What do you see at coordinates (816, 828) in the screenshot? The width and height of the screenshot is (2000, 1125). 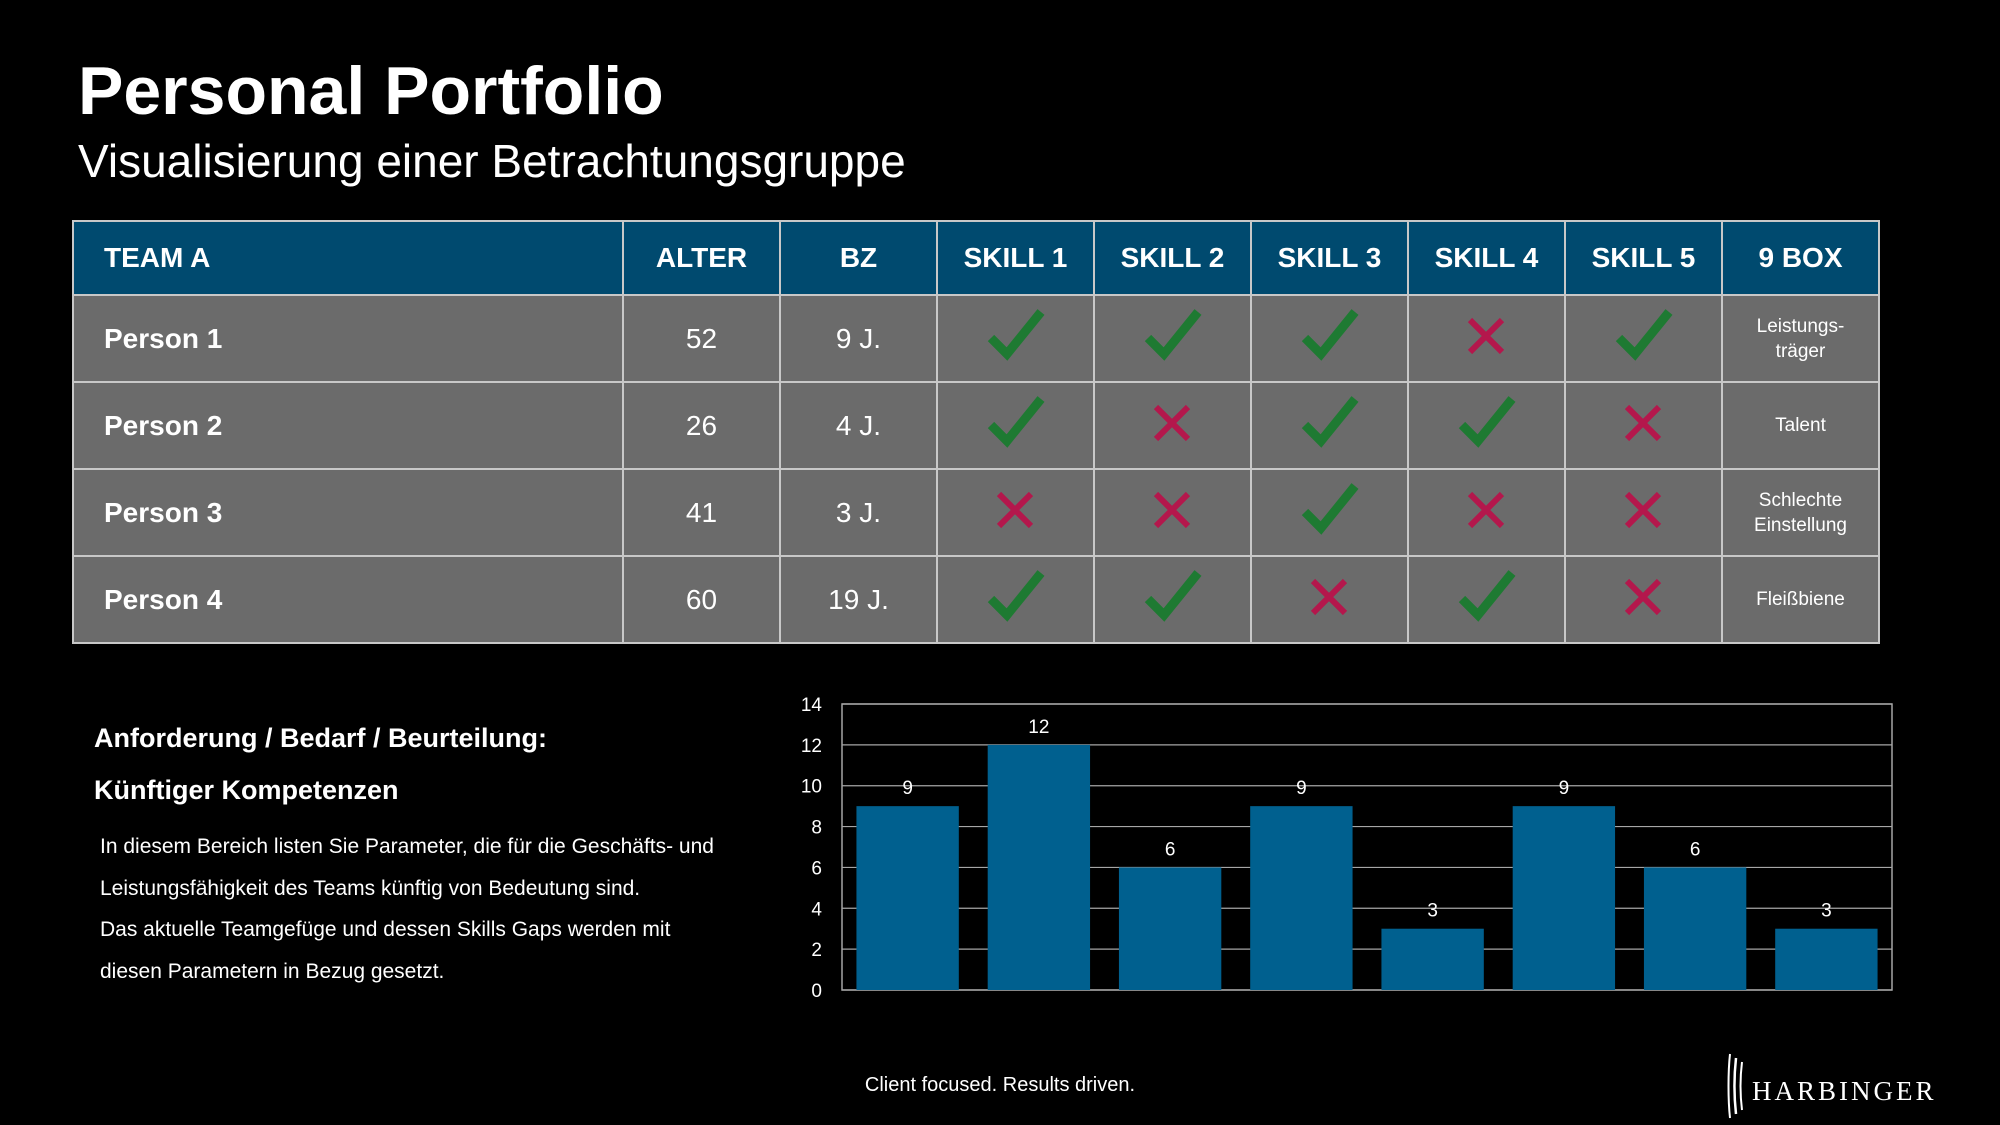 I see `y-tick-label: 8` at bounding box center [816, 828].